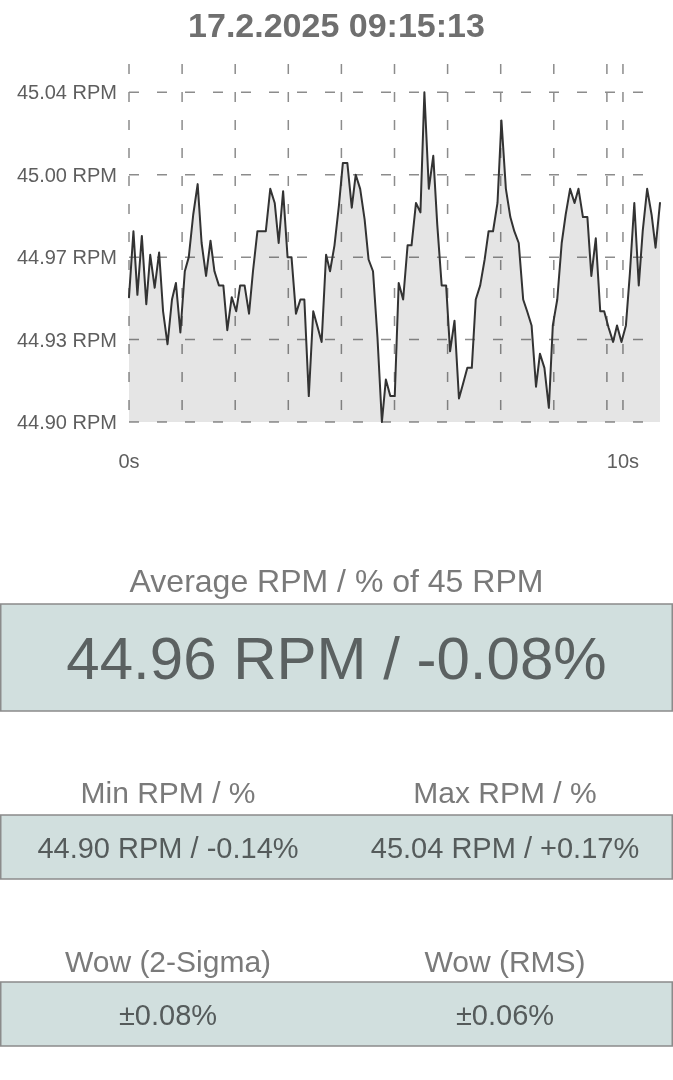  I want to click on text: 45.04 RPM / +0.17%, so click(505, 848).